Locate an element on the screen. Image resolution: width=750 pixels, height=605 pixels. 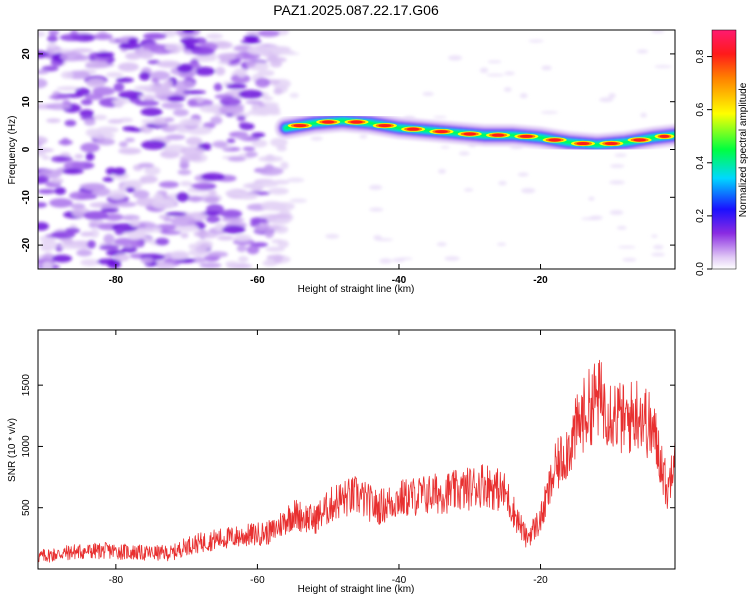
colorbar-tick-label: 0.0 is located at coordinates (700, 269).